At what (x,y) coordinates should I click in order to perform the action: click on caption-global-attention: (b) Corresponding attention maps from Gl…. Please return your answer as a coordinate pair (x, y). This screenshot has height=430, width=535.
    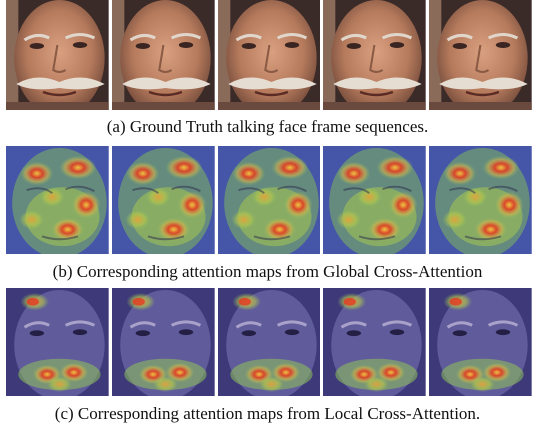
    Looking at the image, I should click on (267, 271).